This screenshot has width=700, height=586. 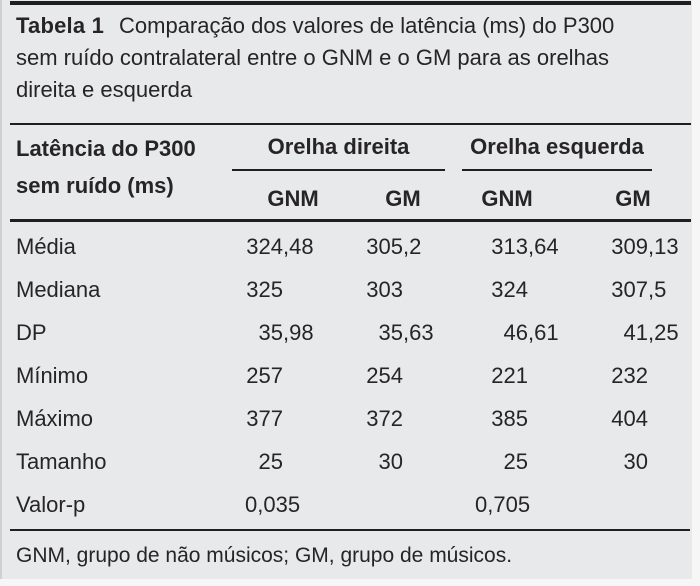 What do you see at coordinates (657, 289) in the screenshot?
I see `table-cell-frac: ,5` at bounding box center [657, 289].